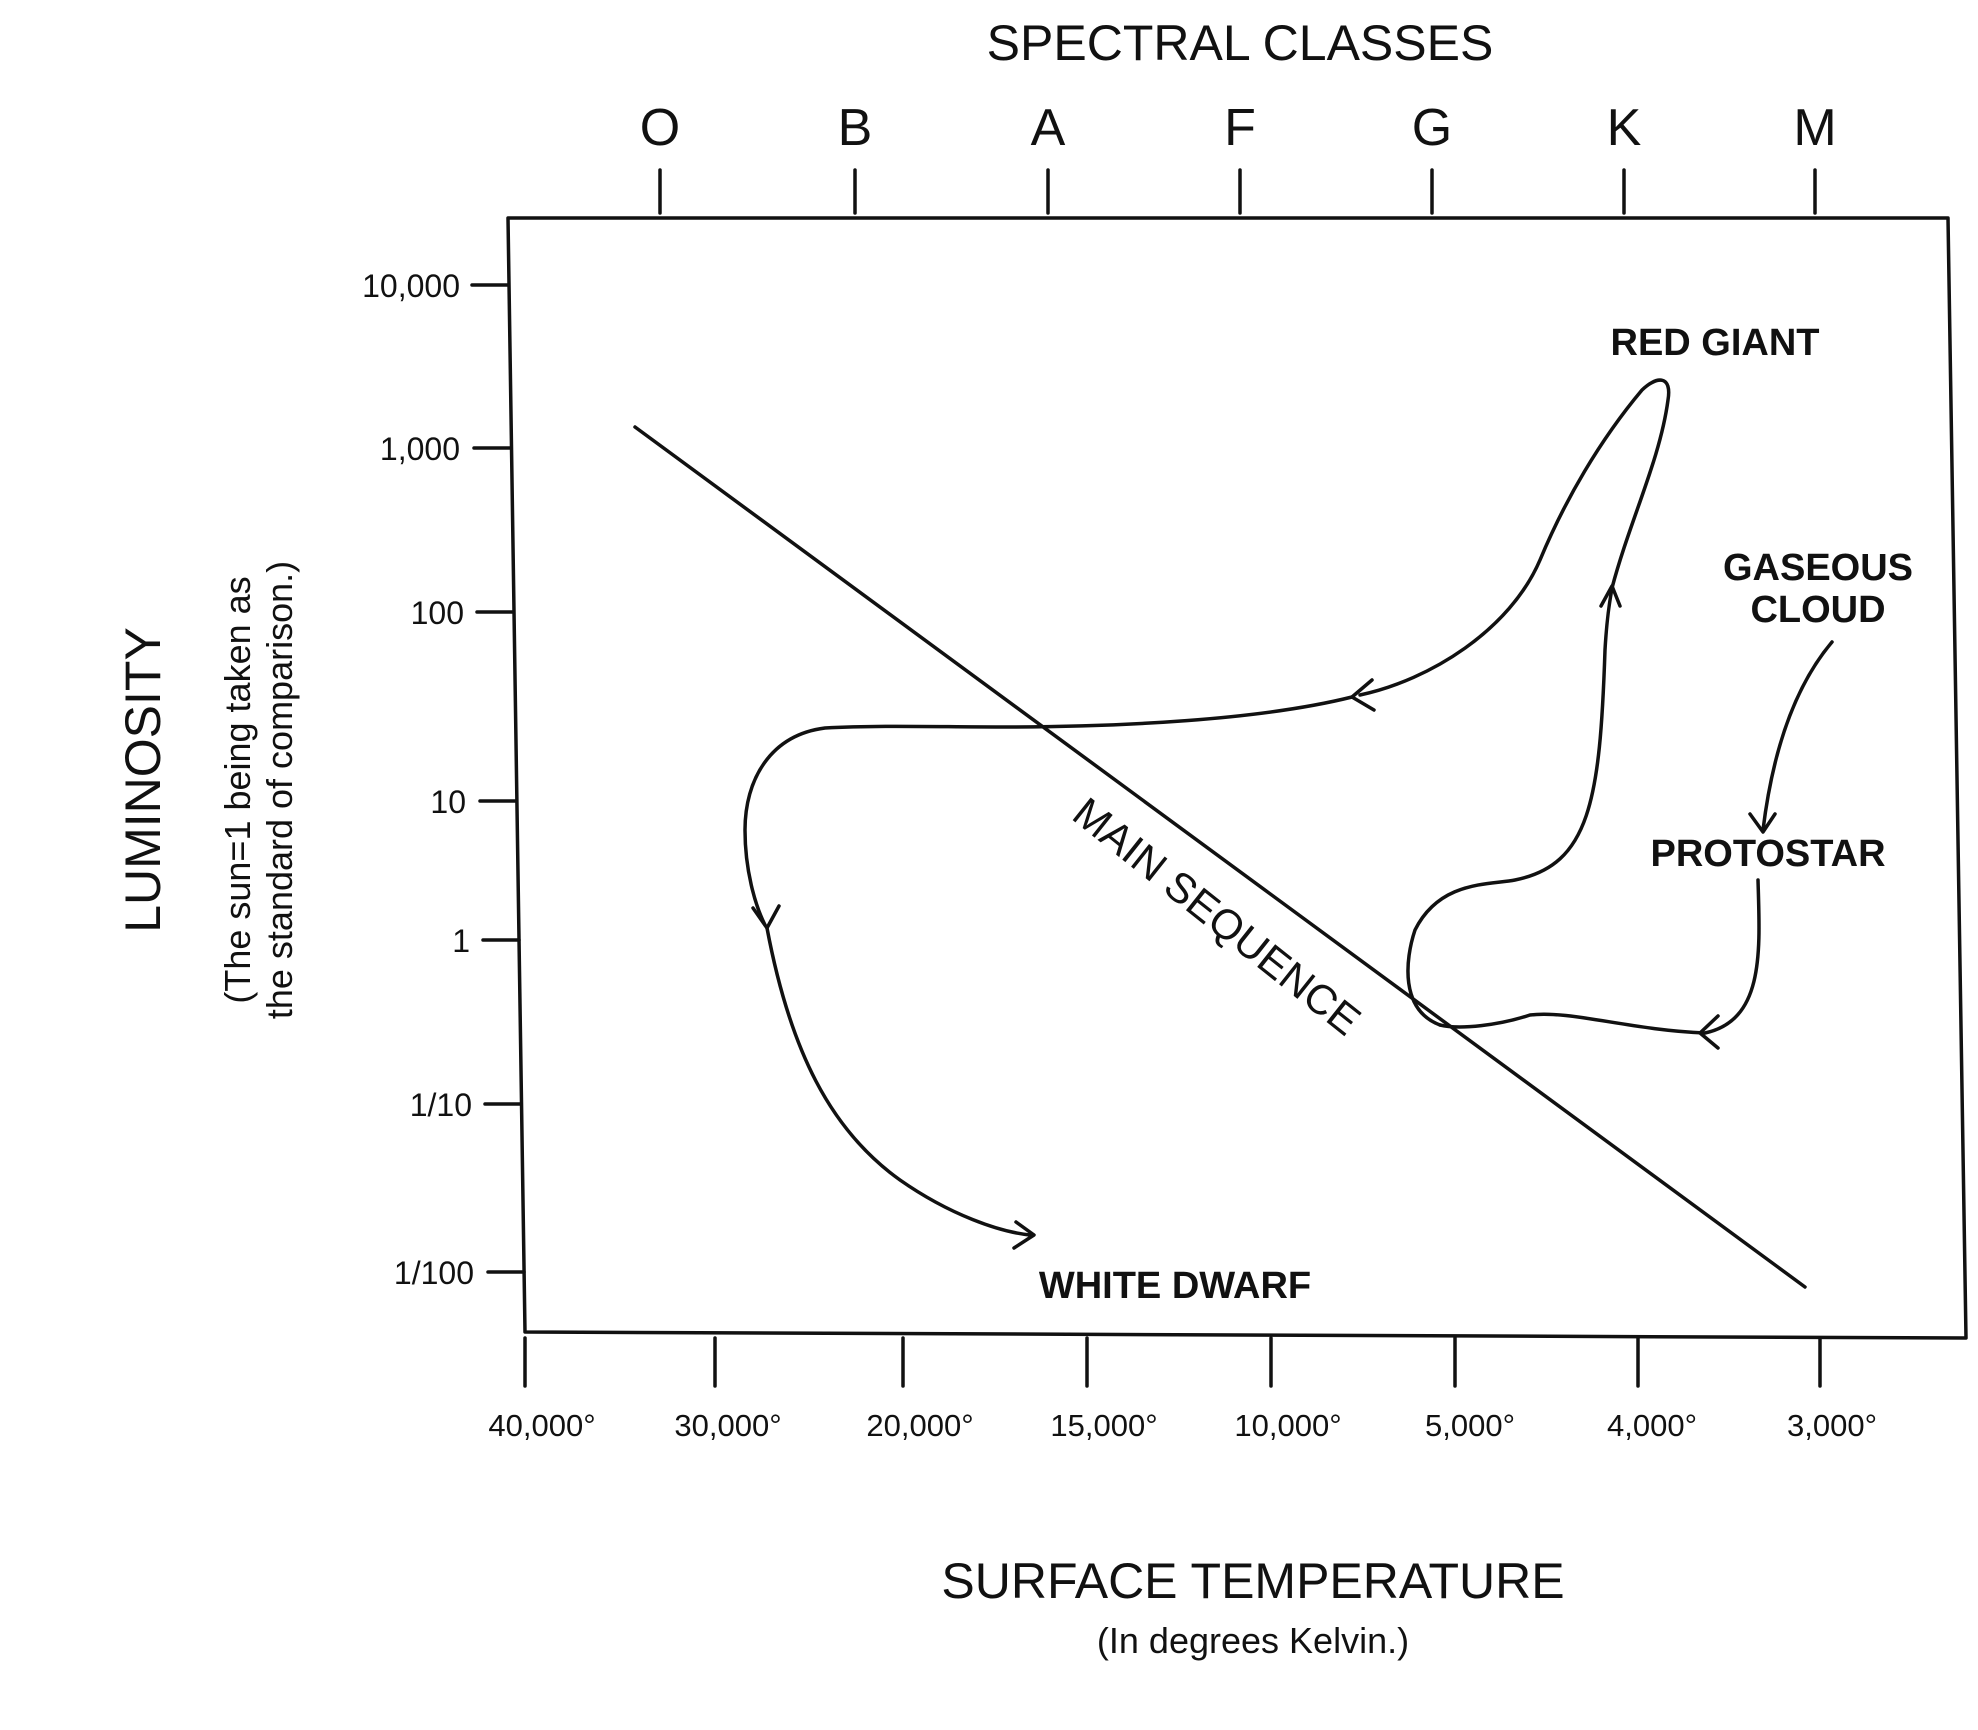 This screenshot has height=1730, width=1978. What do you see at coordinates (1048, 811) in the screenshot?
I see `horizontal-branch-path` at bounding box center [1048, 811].